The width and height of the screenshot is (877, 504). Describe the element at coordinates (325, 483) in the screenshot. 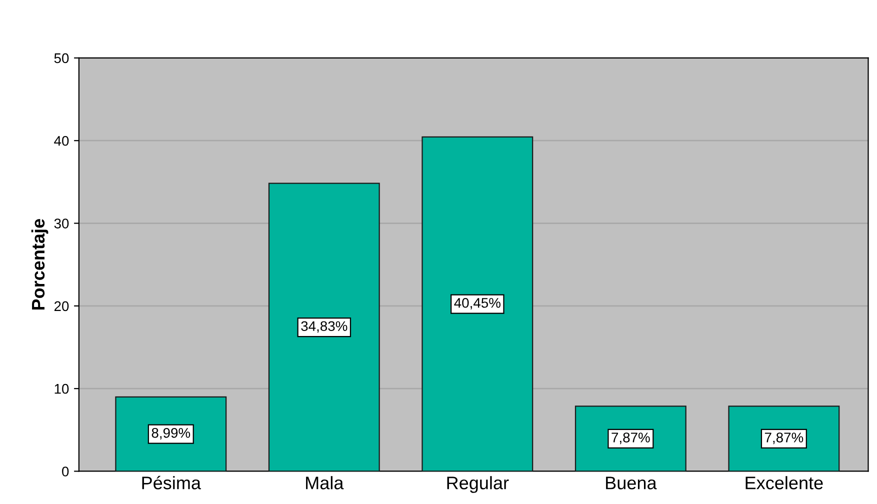

I see `x-tick-label: Mala` at that location.